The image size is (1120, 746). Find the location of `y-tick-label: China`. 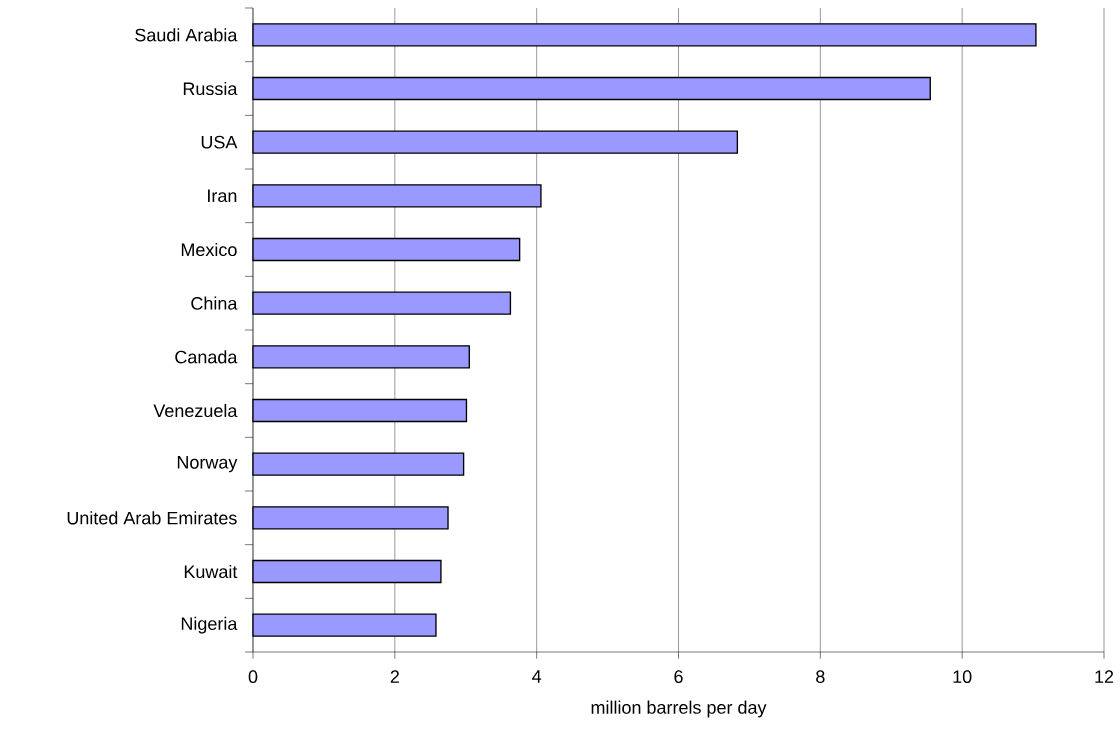

y-tick-label: China is located at coordinates (214, 303).